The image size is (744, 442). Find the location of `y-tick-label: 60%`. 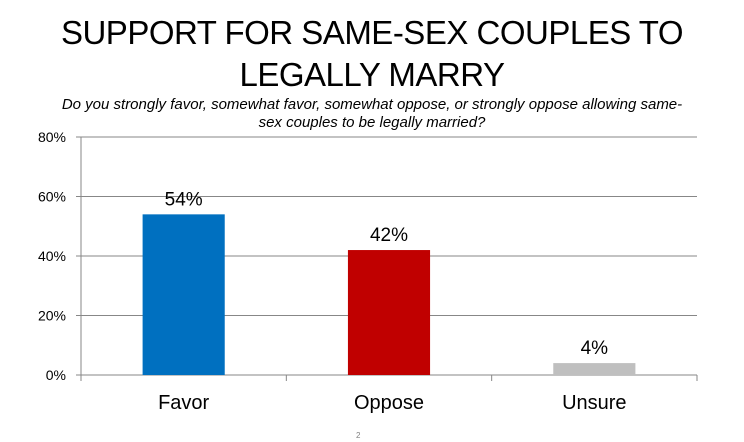

y-tick-label: 60% is located at coordinates (52, 197).